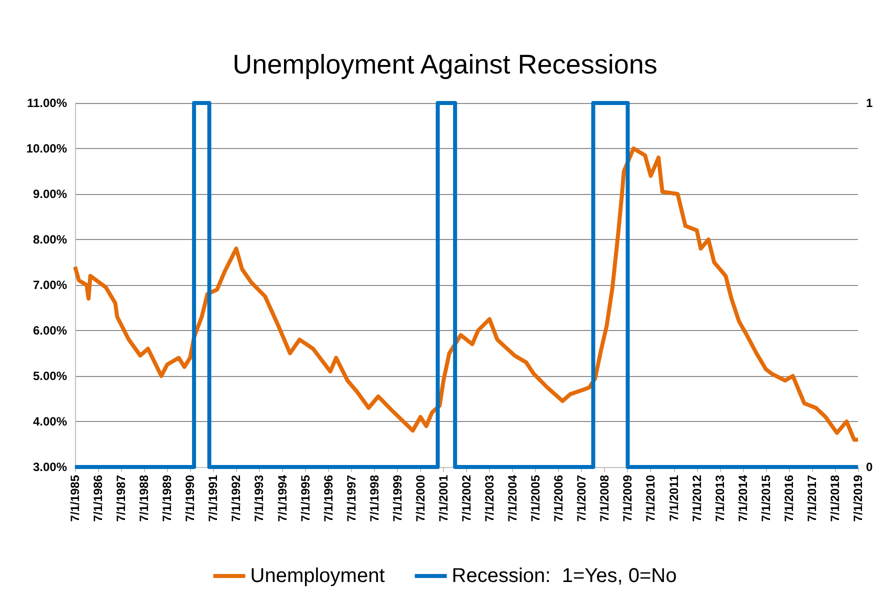  What do you see at coordinates (50, 376) in the screenshot?
I see `y-tick-label: 5.00%` at bounding box center [50, 376].